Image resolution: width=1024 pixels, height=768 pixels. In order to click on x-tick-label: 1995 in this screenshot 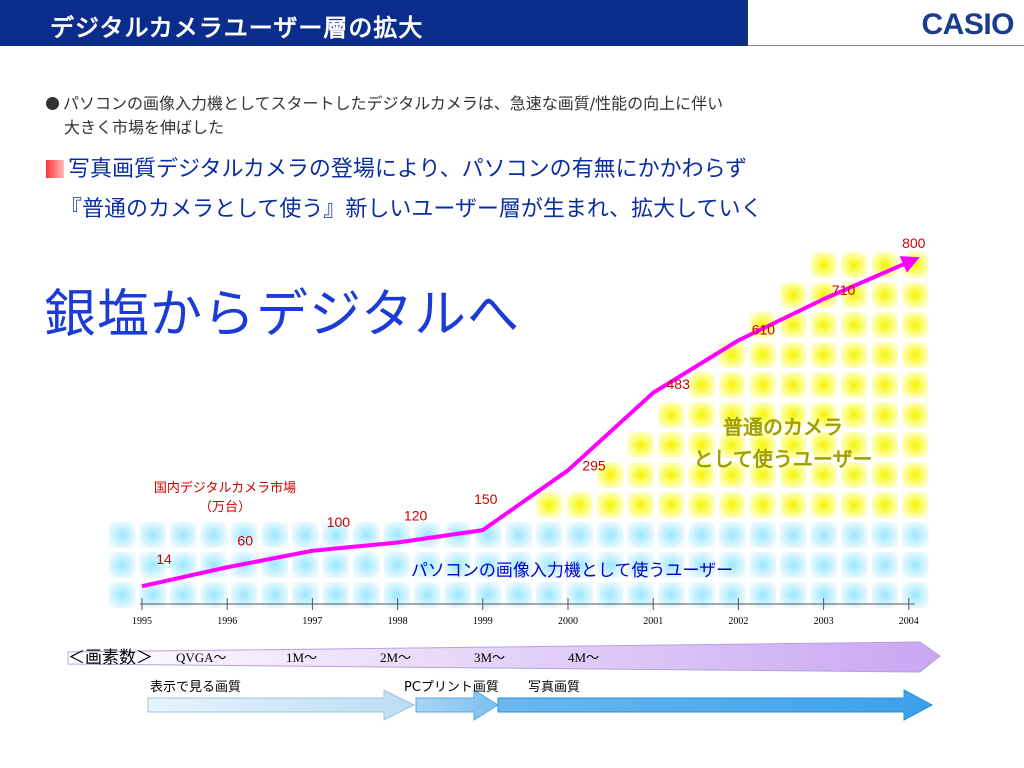, I will do `click(142, 621)`.